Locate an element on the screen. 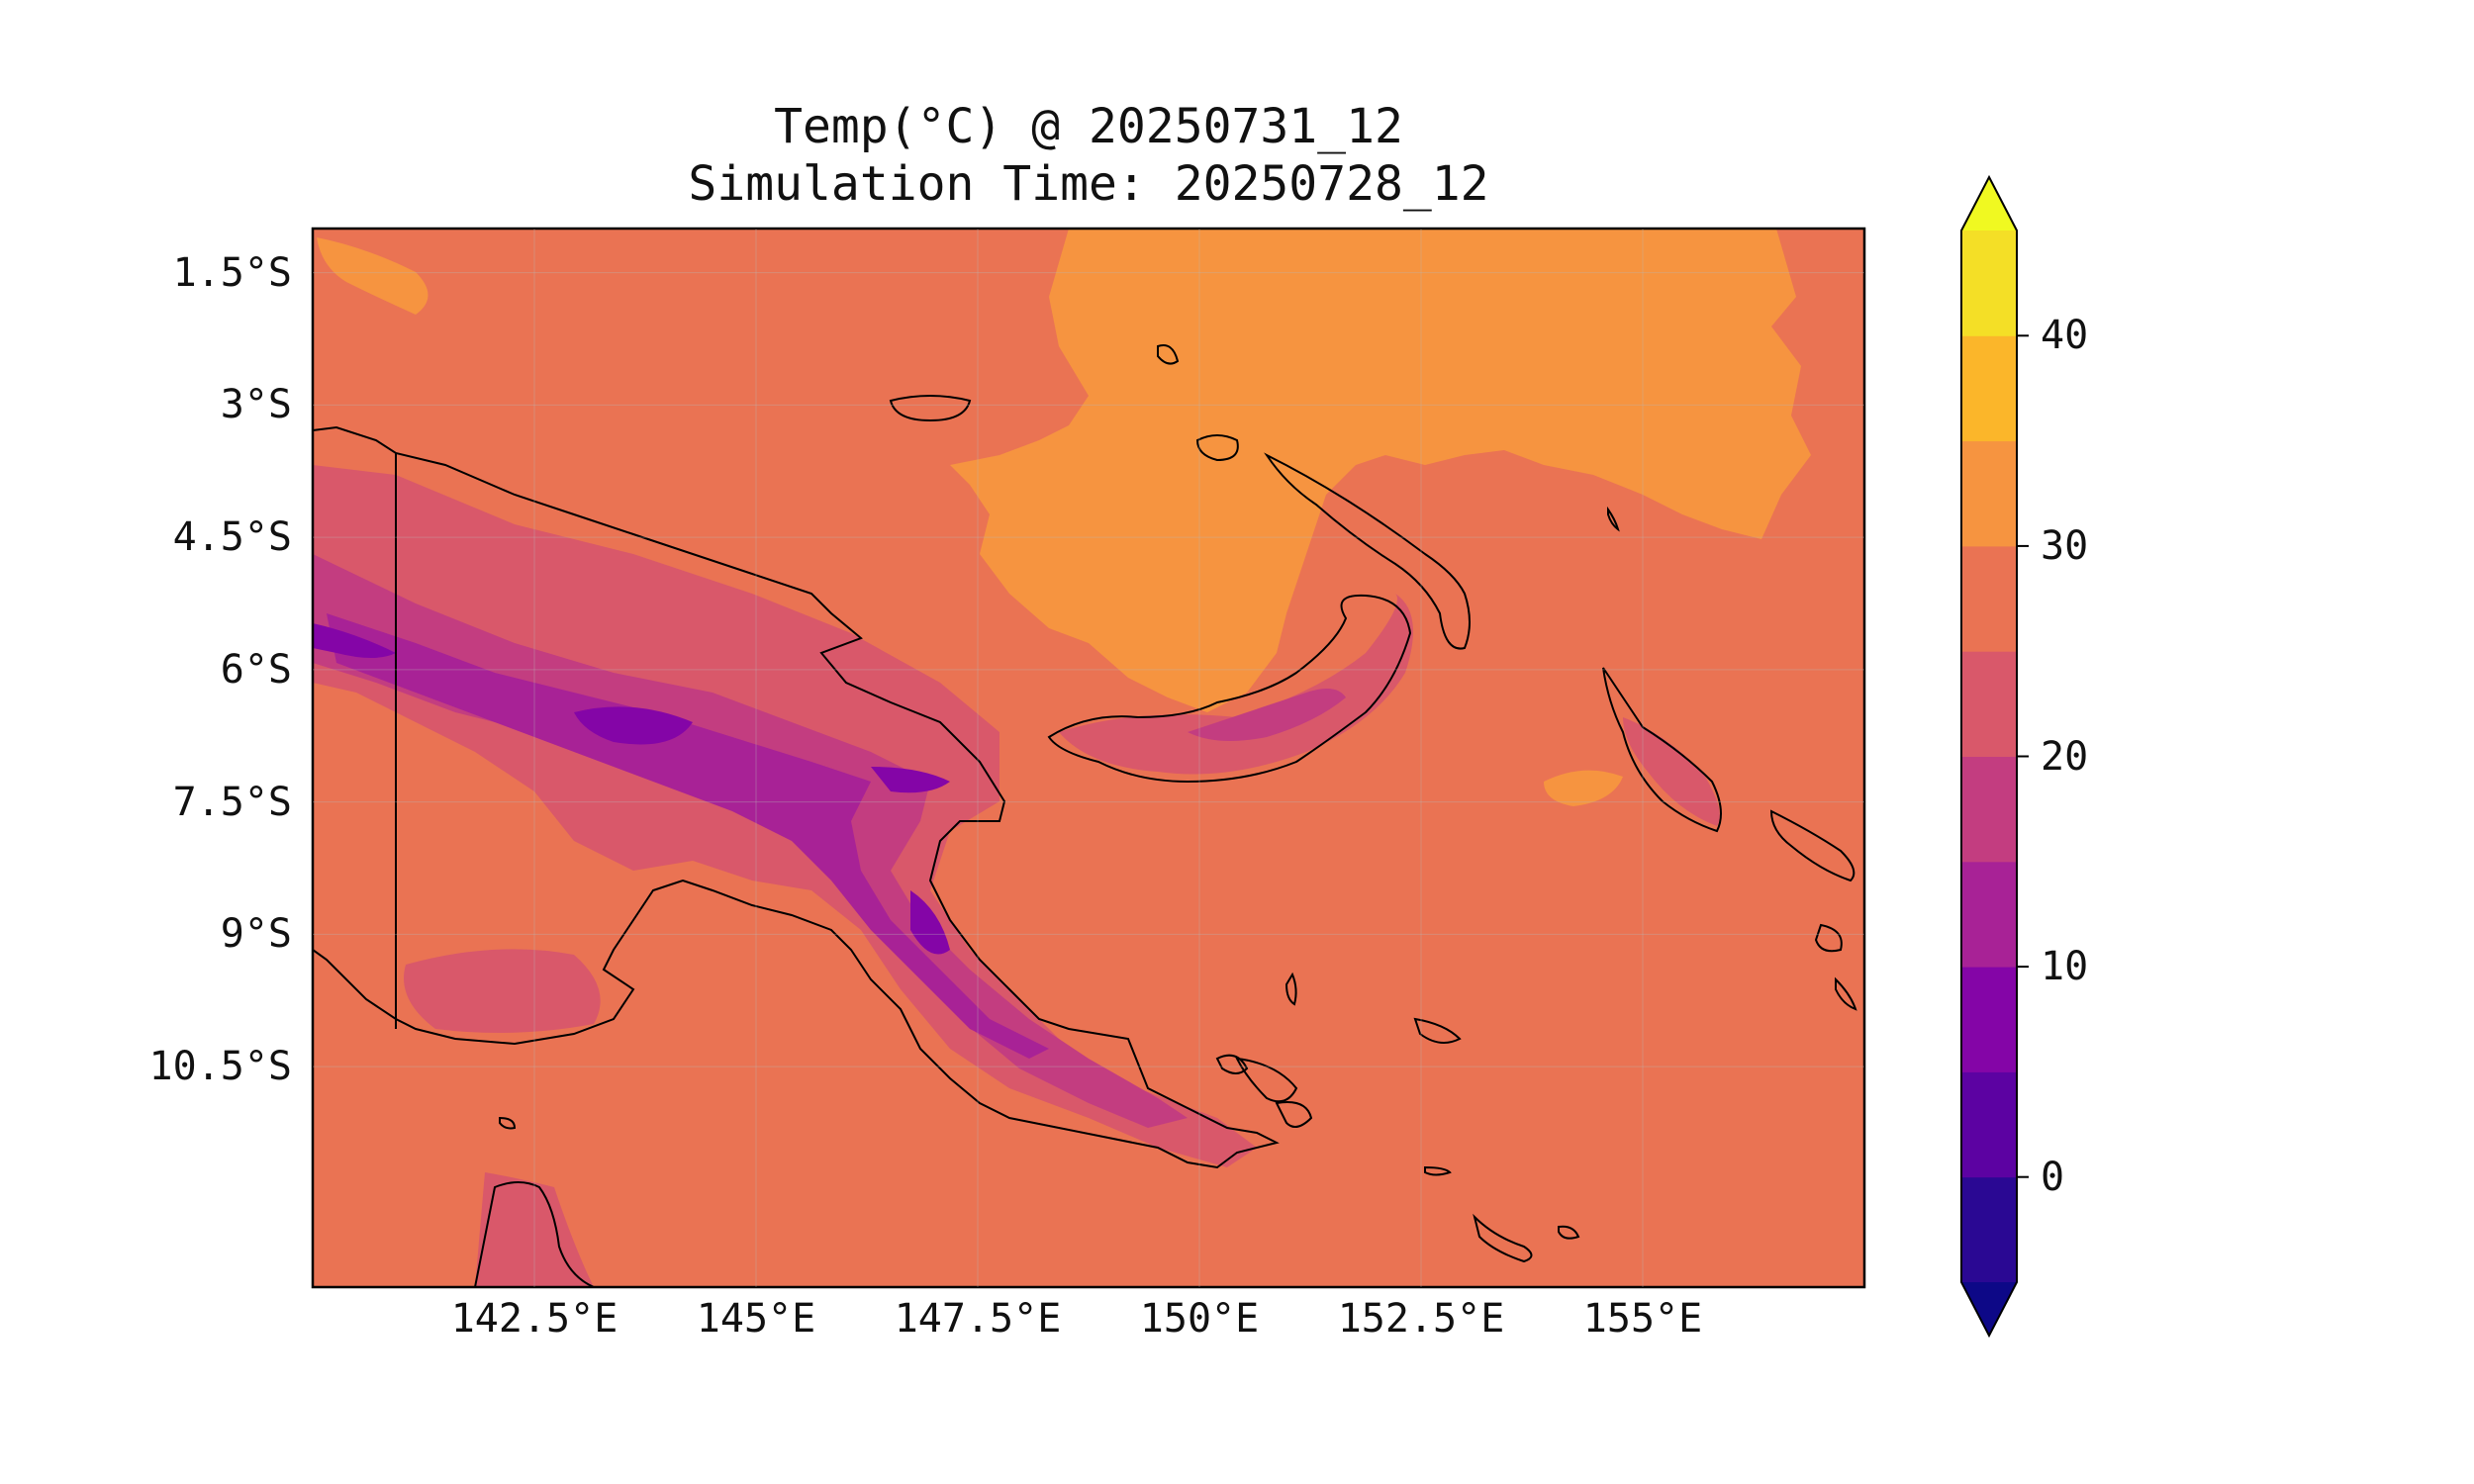 The width and height of the screenshot is (2474, 1484). chart-title: Temp(°C) @ 20250731_12 is located at coordinates (1089, 126).